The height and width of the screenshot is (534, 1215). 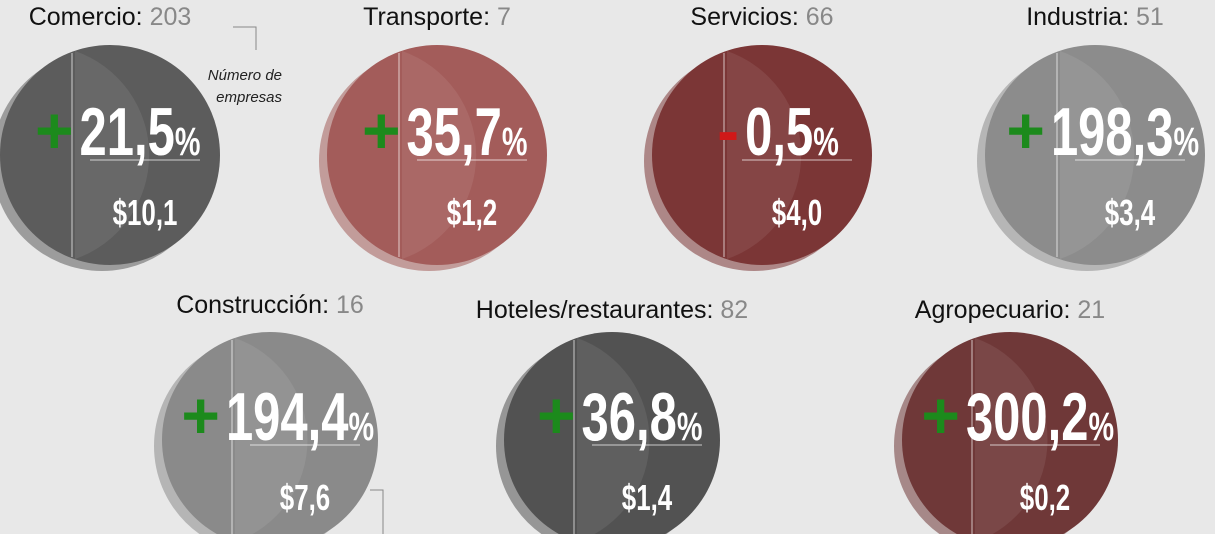 I want to click on sector-name: Hoteles/restaurantes:, so click(x=595, y=310).